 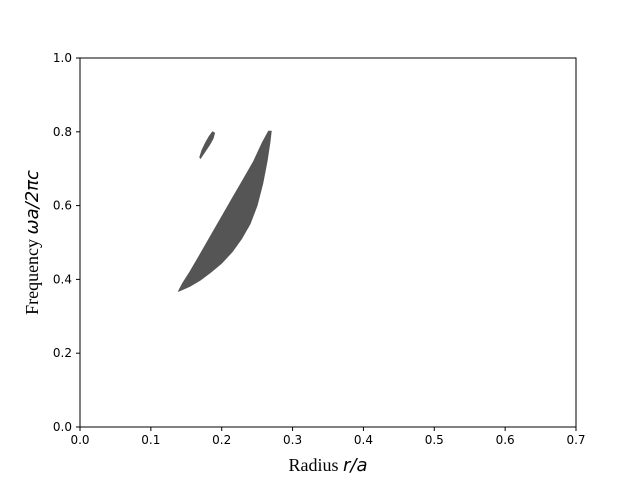 I want to click on x-axis-label-text: Radius, so click(x=315, y=465).